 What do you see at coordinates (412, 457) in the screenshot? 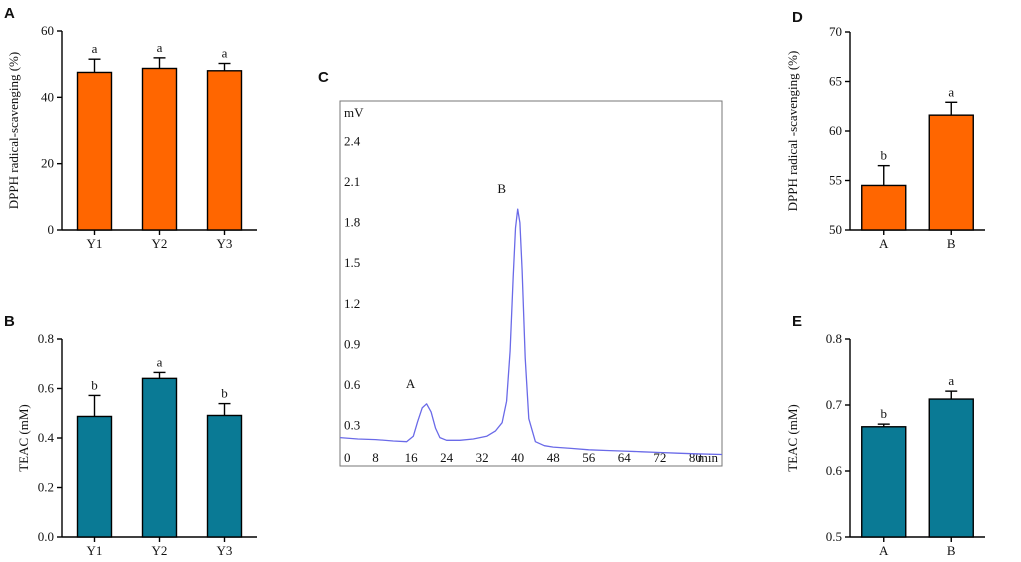
I see `x-tick-label: 16` at bounding box center [412, 457].